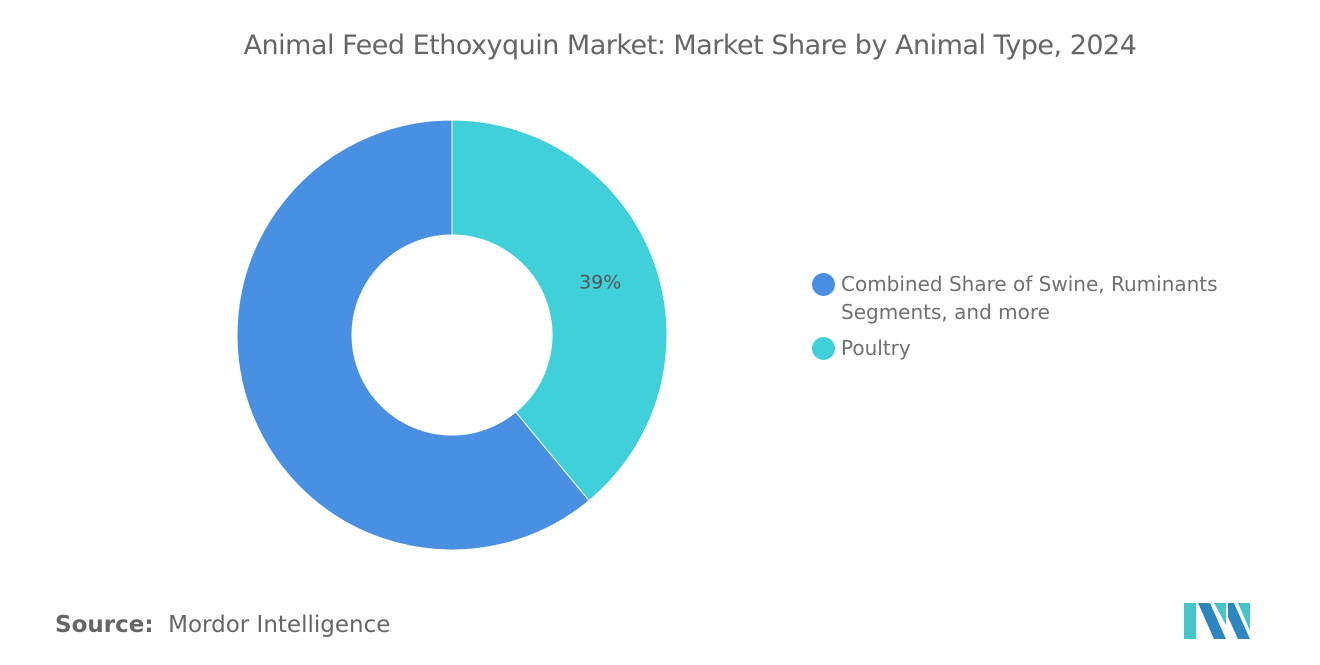 This screenshot has width=1320, height=665. What do you see at coordinates (823, 348) in the screenshot?
I see `legend-swatch-poultry` at bounding box center [823, 348].